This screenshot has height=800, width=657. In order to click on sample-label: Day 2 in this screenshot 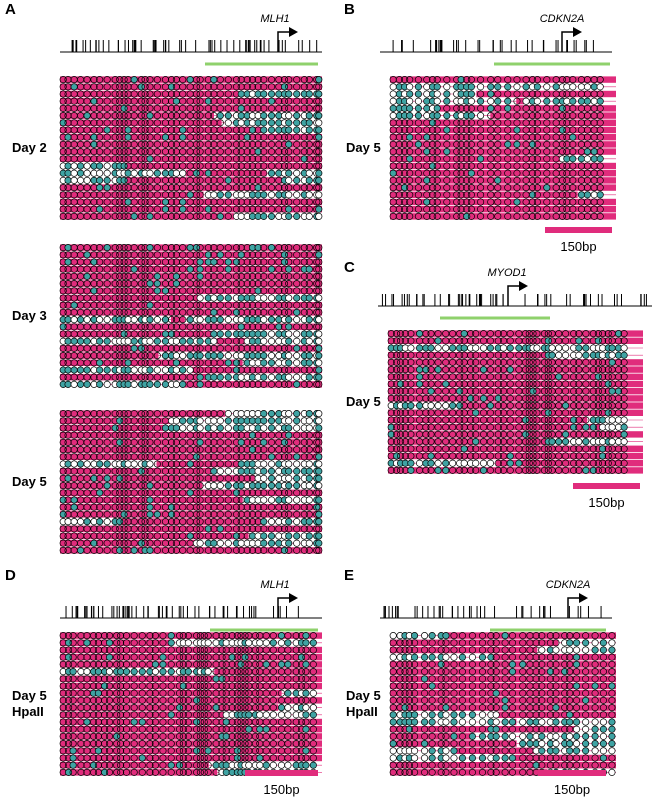, I will do `click(29, 147)`.